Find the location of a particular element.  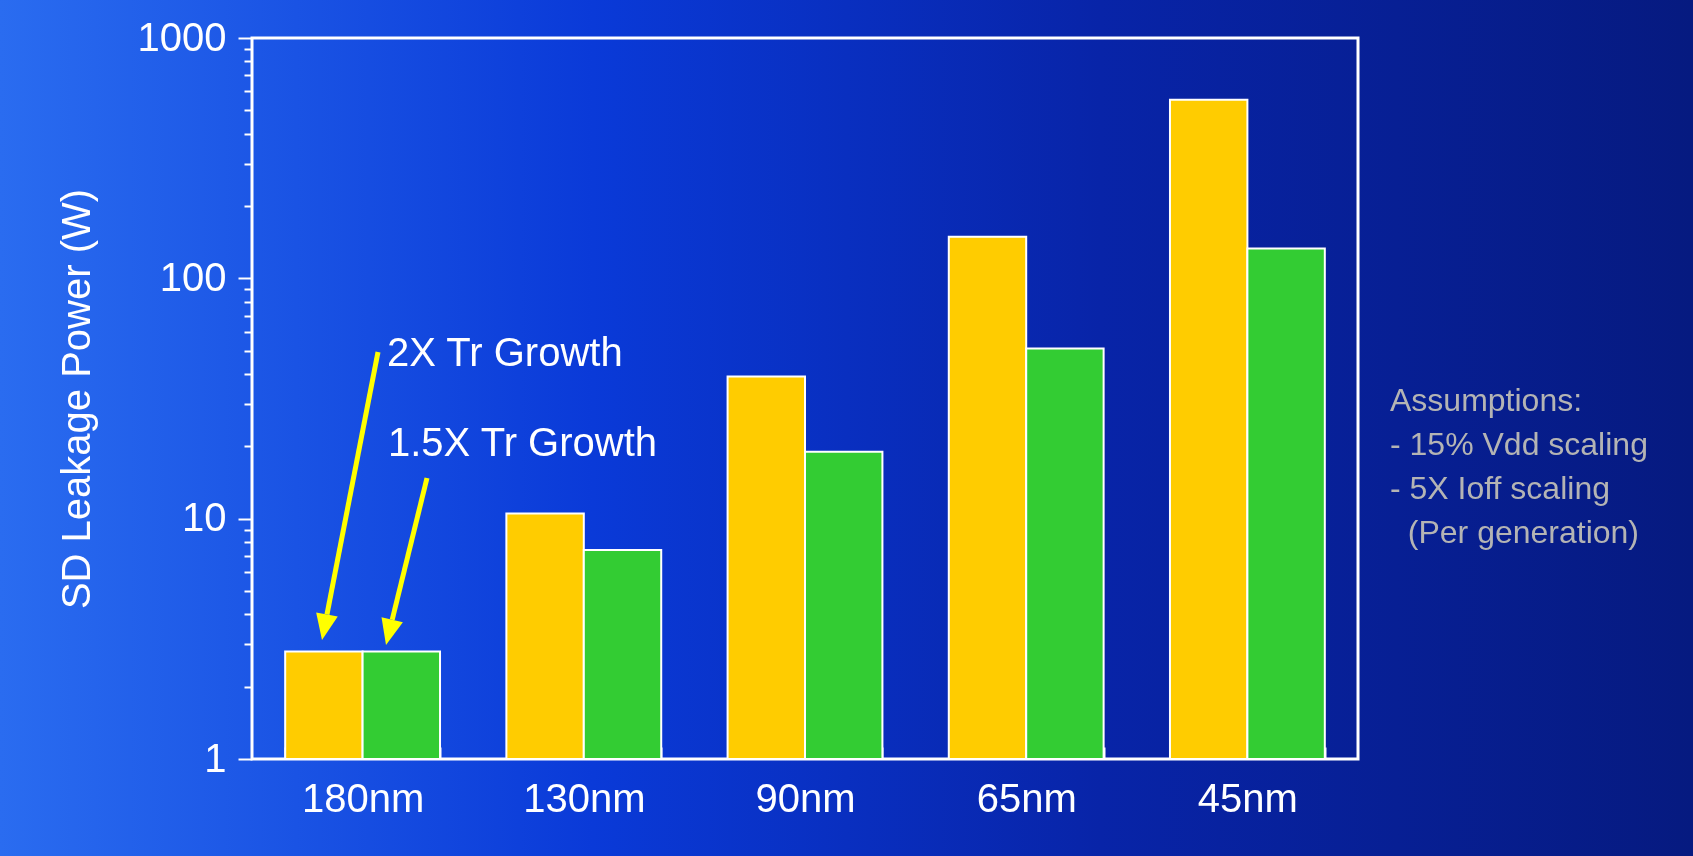

y-tick-label: 100 is located at coordinates (193, 276).